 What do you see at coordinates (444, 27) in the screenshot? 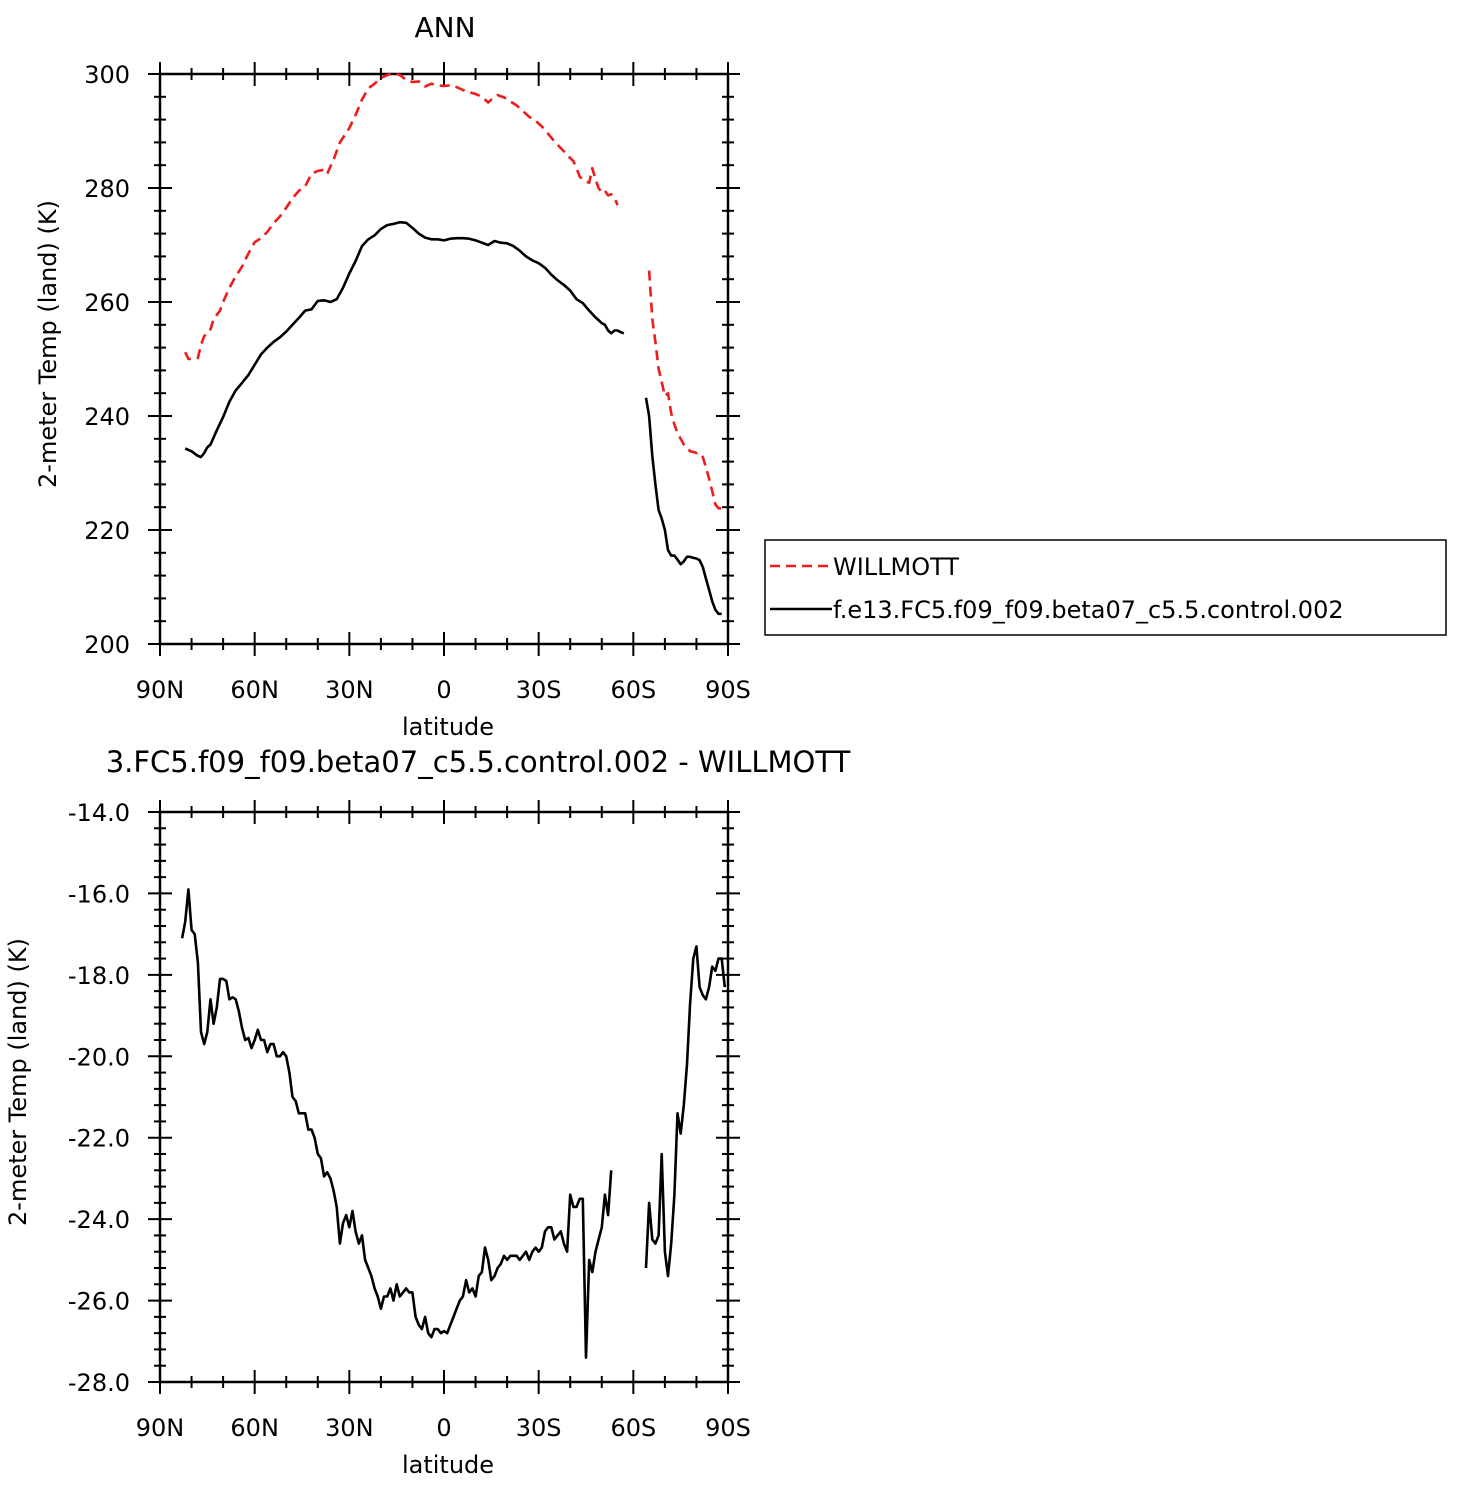
I see `chart-title: ANN` at bounding box center [444, 27].